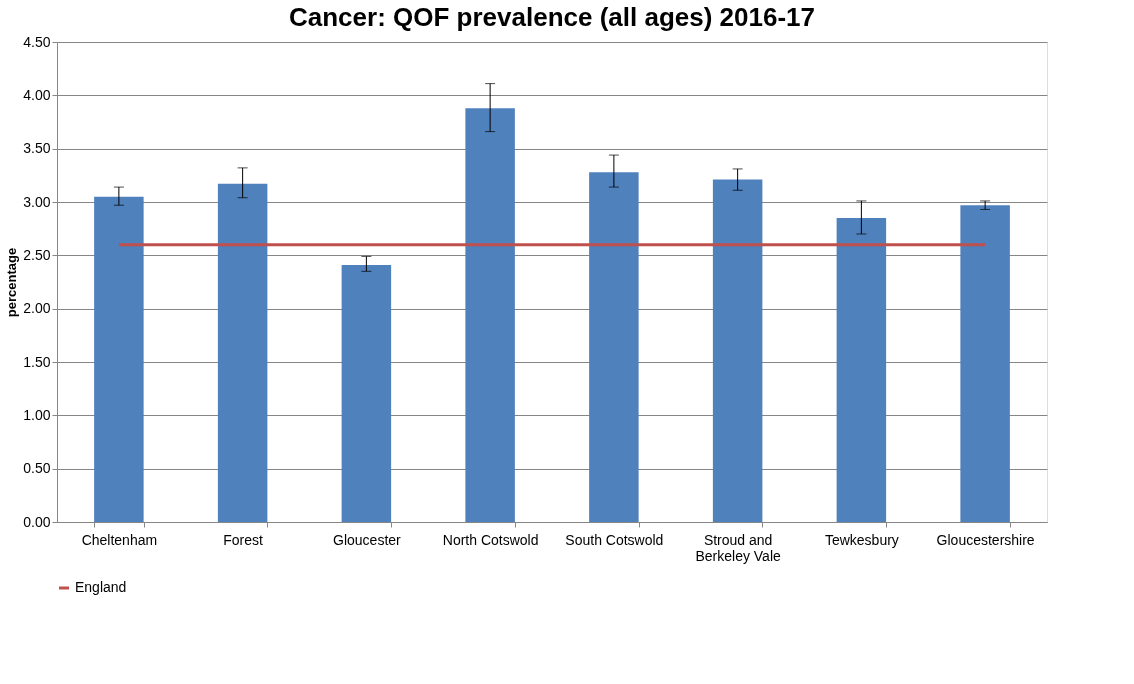 The height and width of the screenshot is (684, 1134). Describe the element at coordinates (37, 308) in the screenshot. I see `y-tick-label: 2.00` at that location.